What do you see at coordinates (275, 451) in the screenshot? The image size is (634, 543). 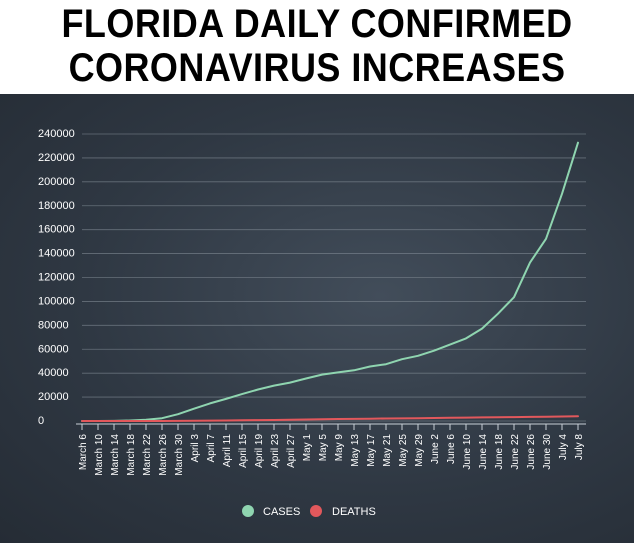 I see `x-tick-label: April 23` at bounding box center [275, 451].